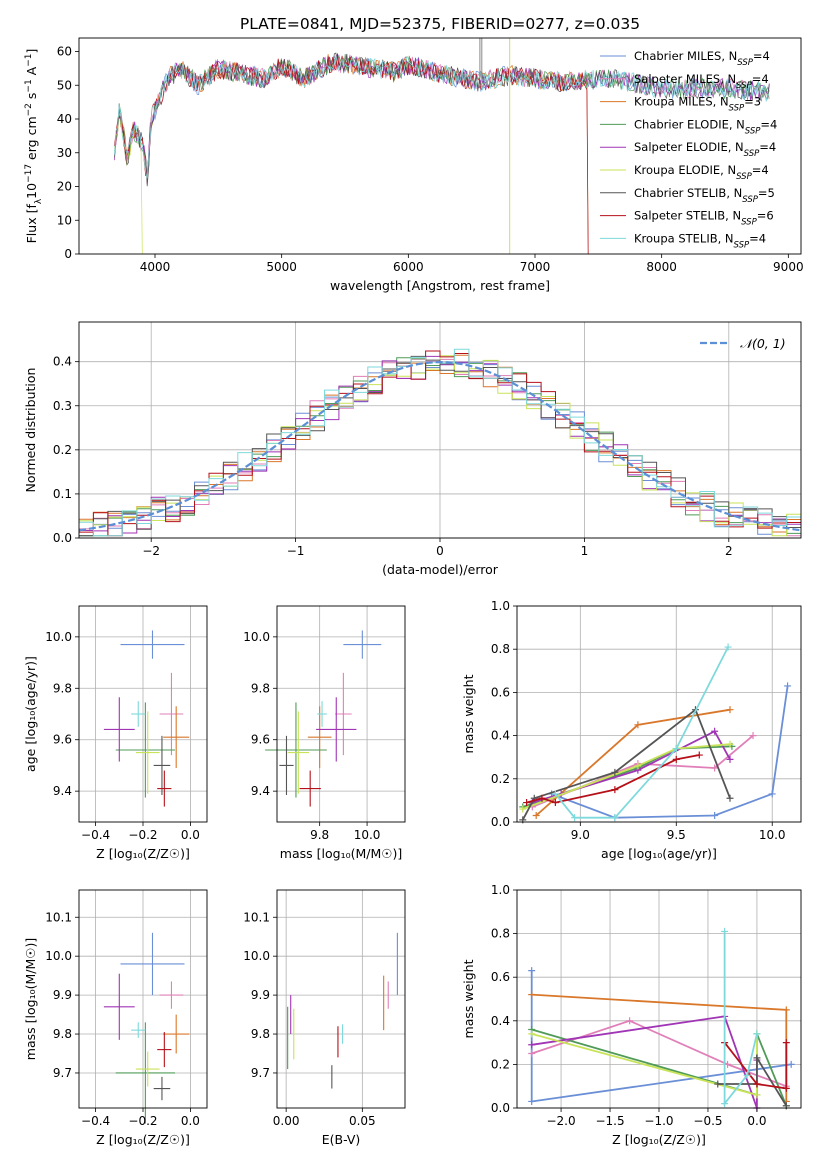 Image resolution: width=819 pixels, height=1170 pixels. I want to click on x-tick-label: −0.2, so click(142, 1121).